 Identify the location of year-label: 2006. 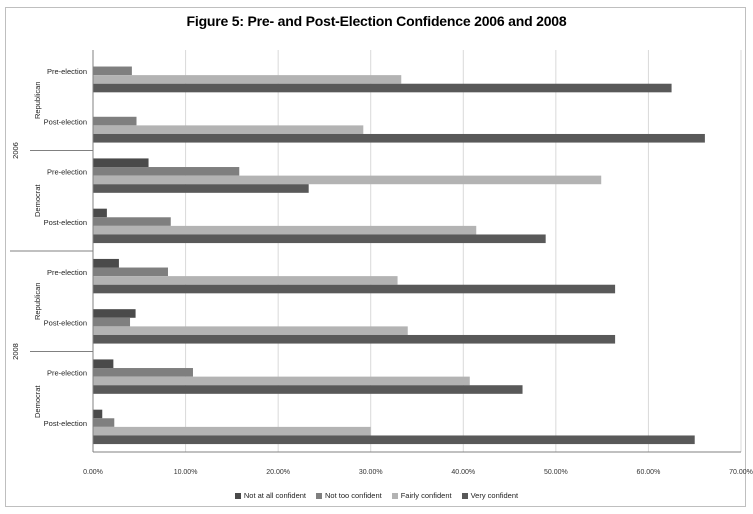
(15, 150).